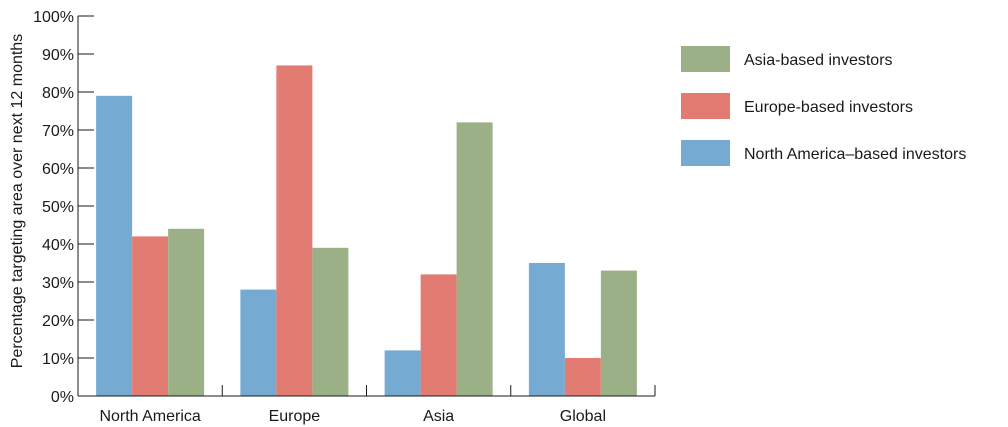  Describe the element at coordinates (62, 397) in the screenshot. I see `y-tick-label: 0%` at that location.